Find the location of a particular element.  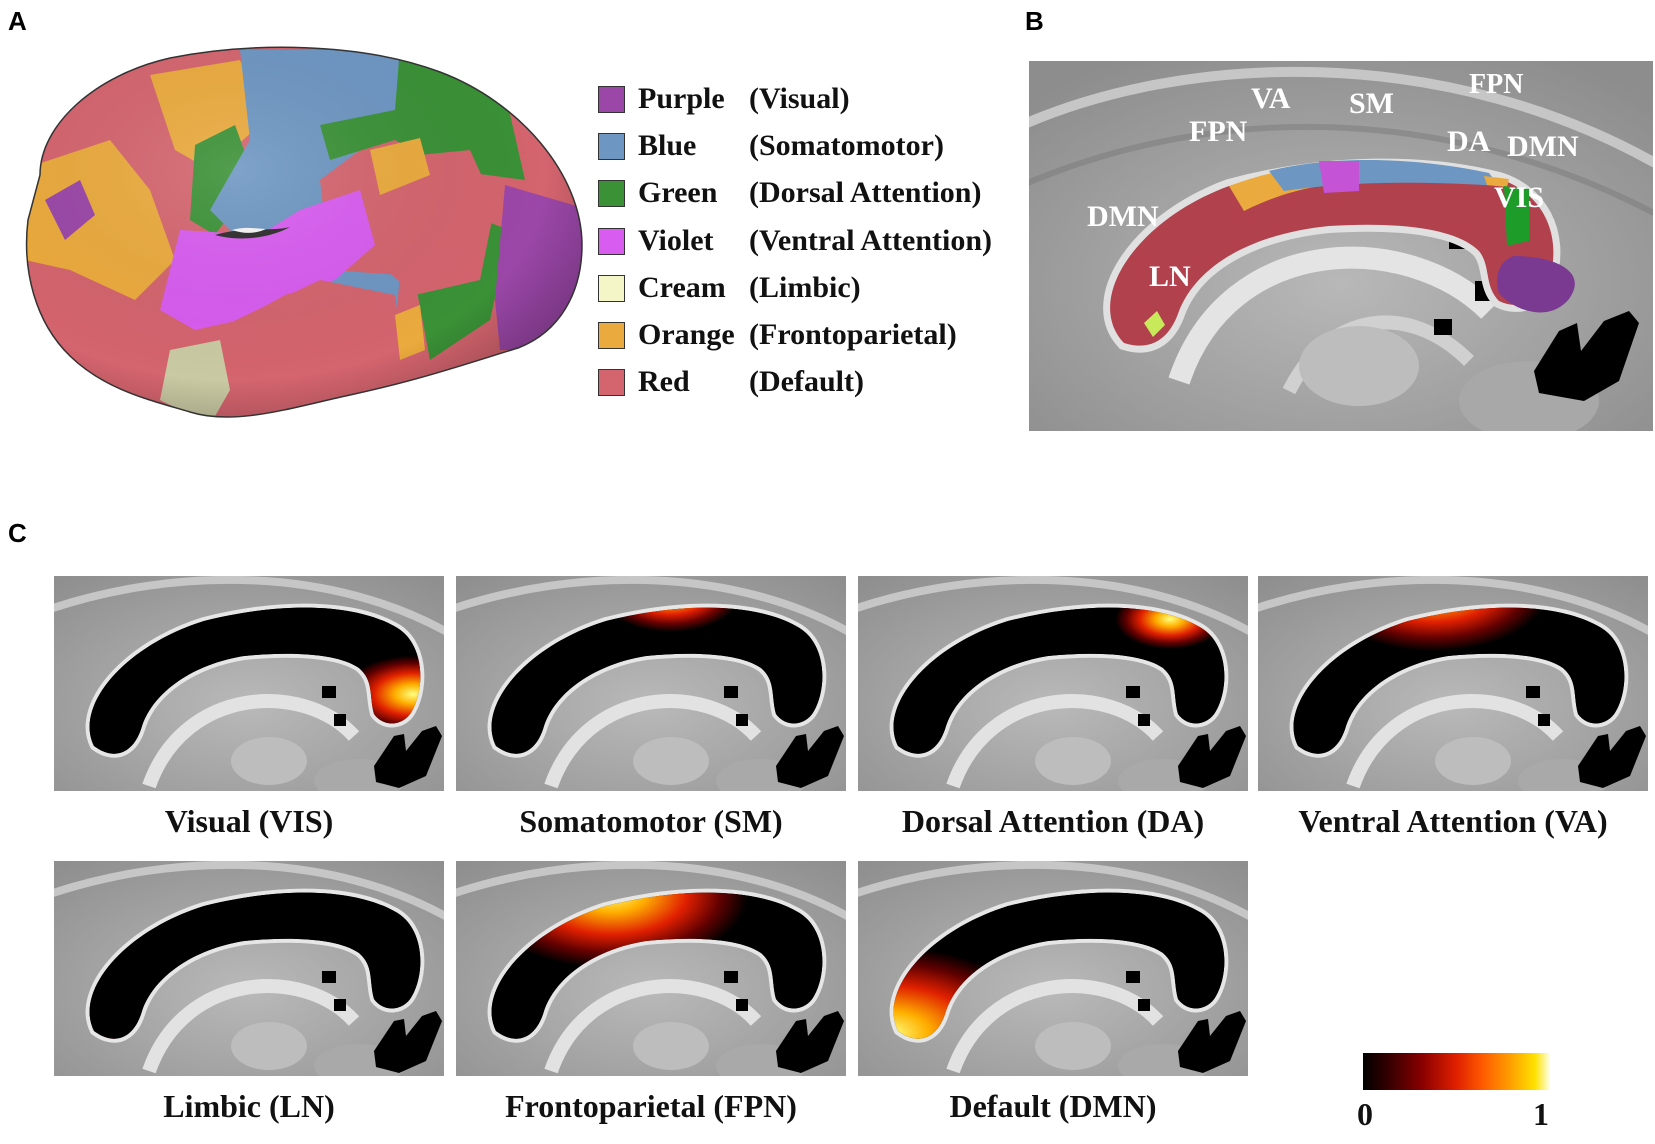

connectivity-map-tile: Dorsal Attention (DA) is located at coordinates (1053, 707).